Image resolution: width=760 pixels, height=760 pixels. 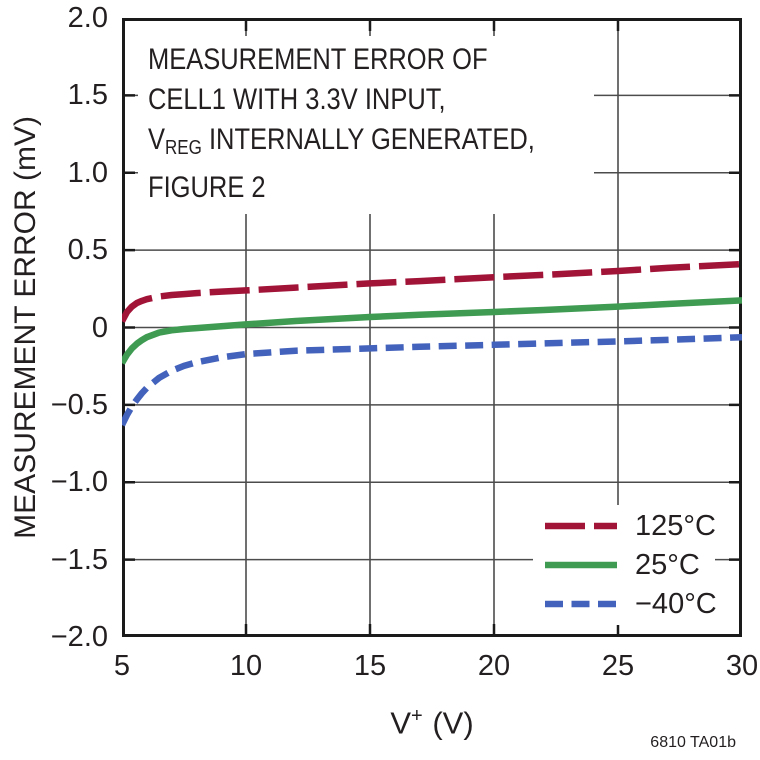 I want to click on x-tick-label: 25, so click(x=618, y=666).